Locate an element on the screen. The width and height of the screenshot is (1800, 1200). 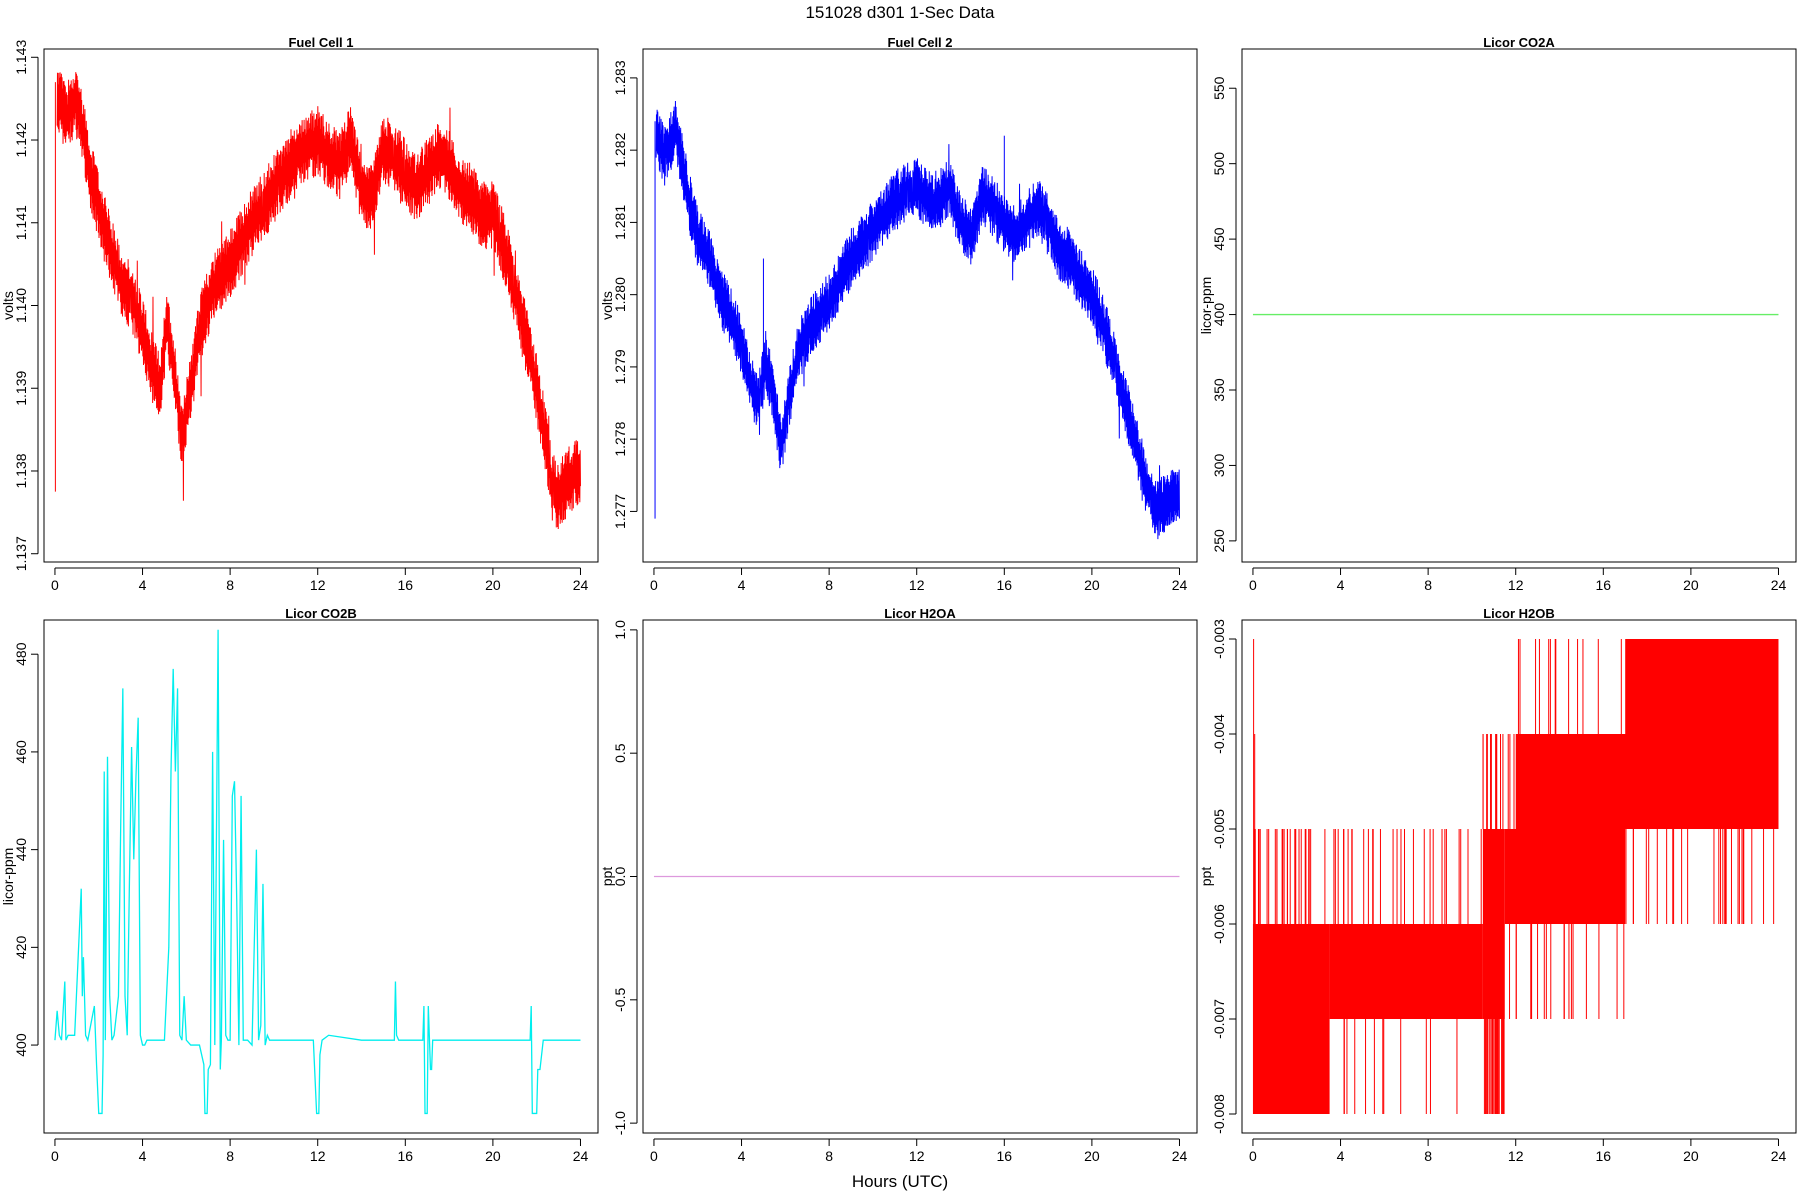
y-tick-label: 440 is located at coordinates (21, 850).